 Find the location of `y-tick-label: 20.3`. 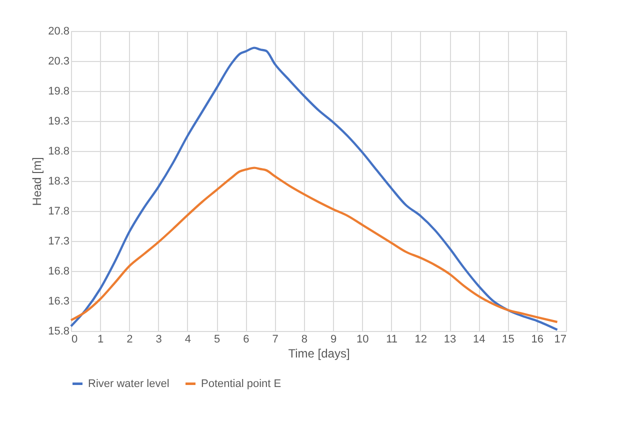

y-tick-label: 20.3 is located at coordinates (59, 62).